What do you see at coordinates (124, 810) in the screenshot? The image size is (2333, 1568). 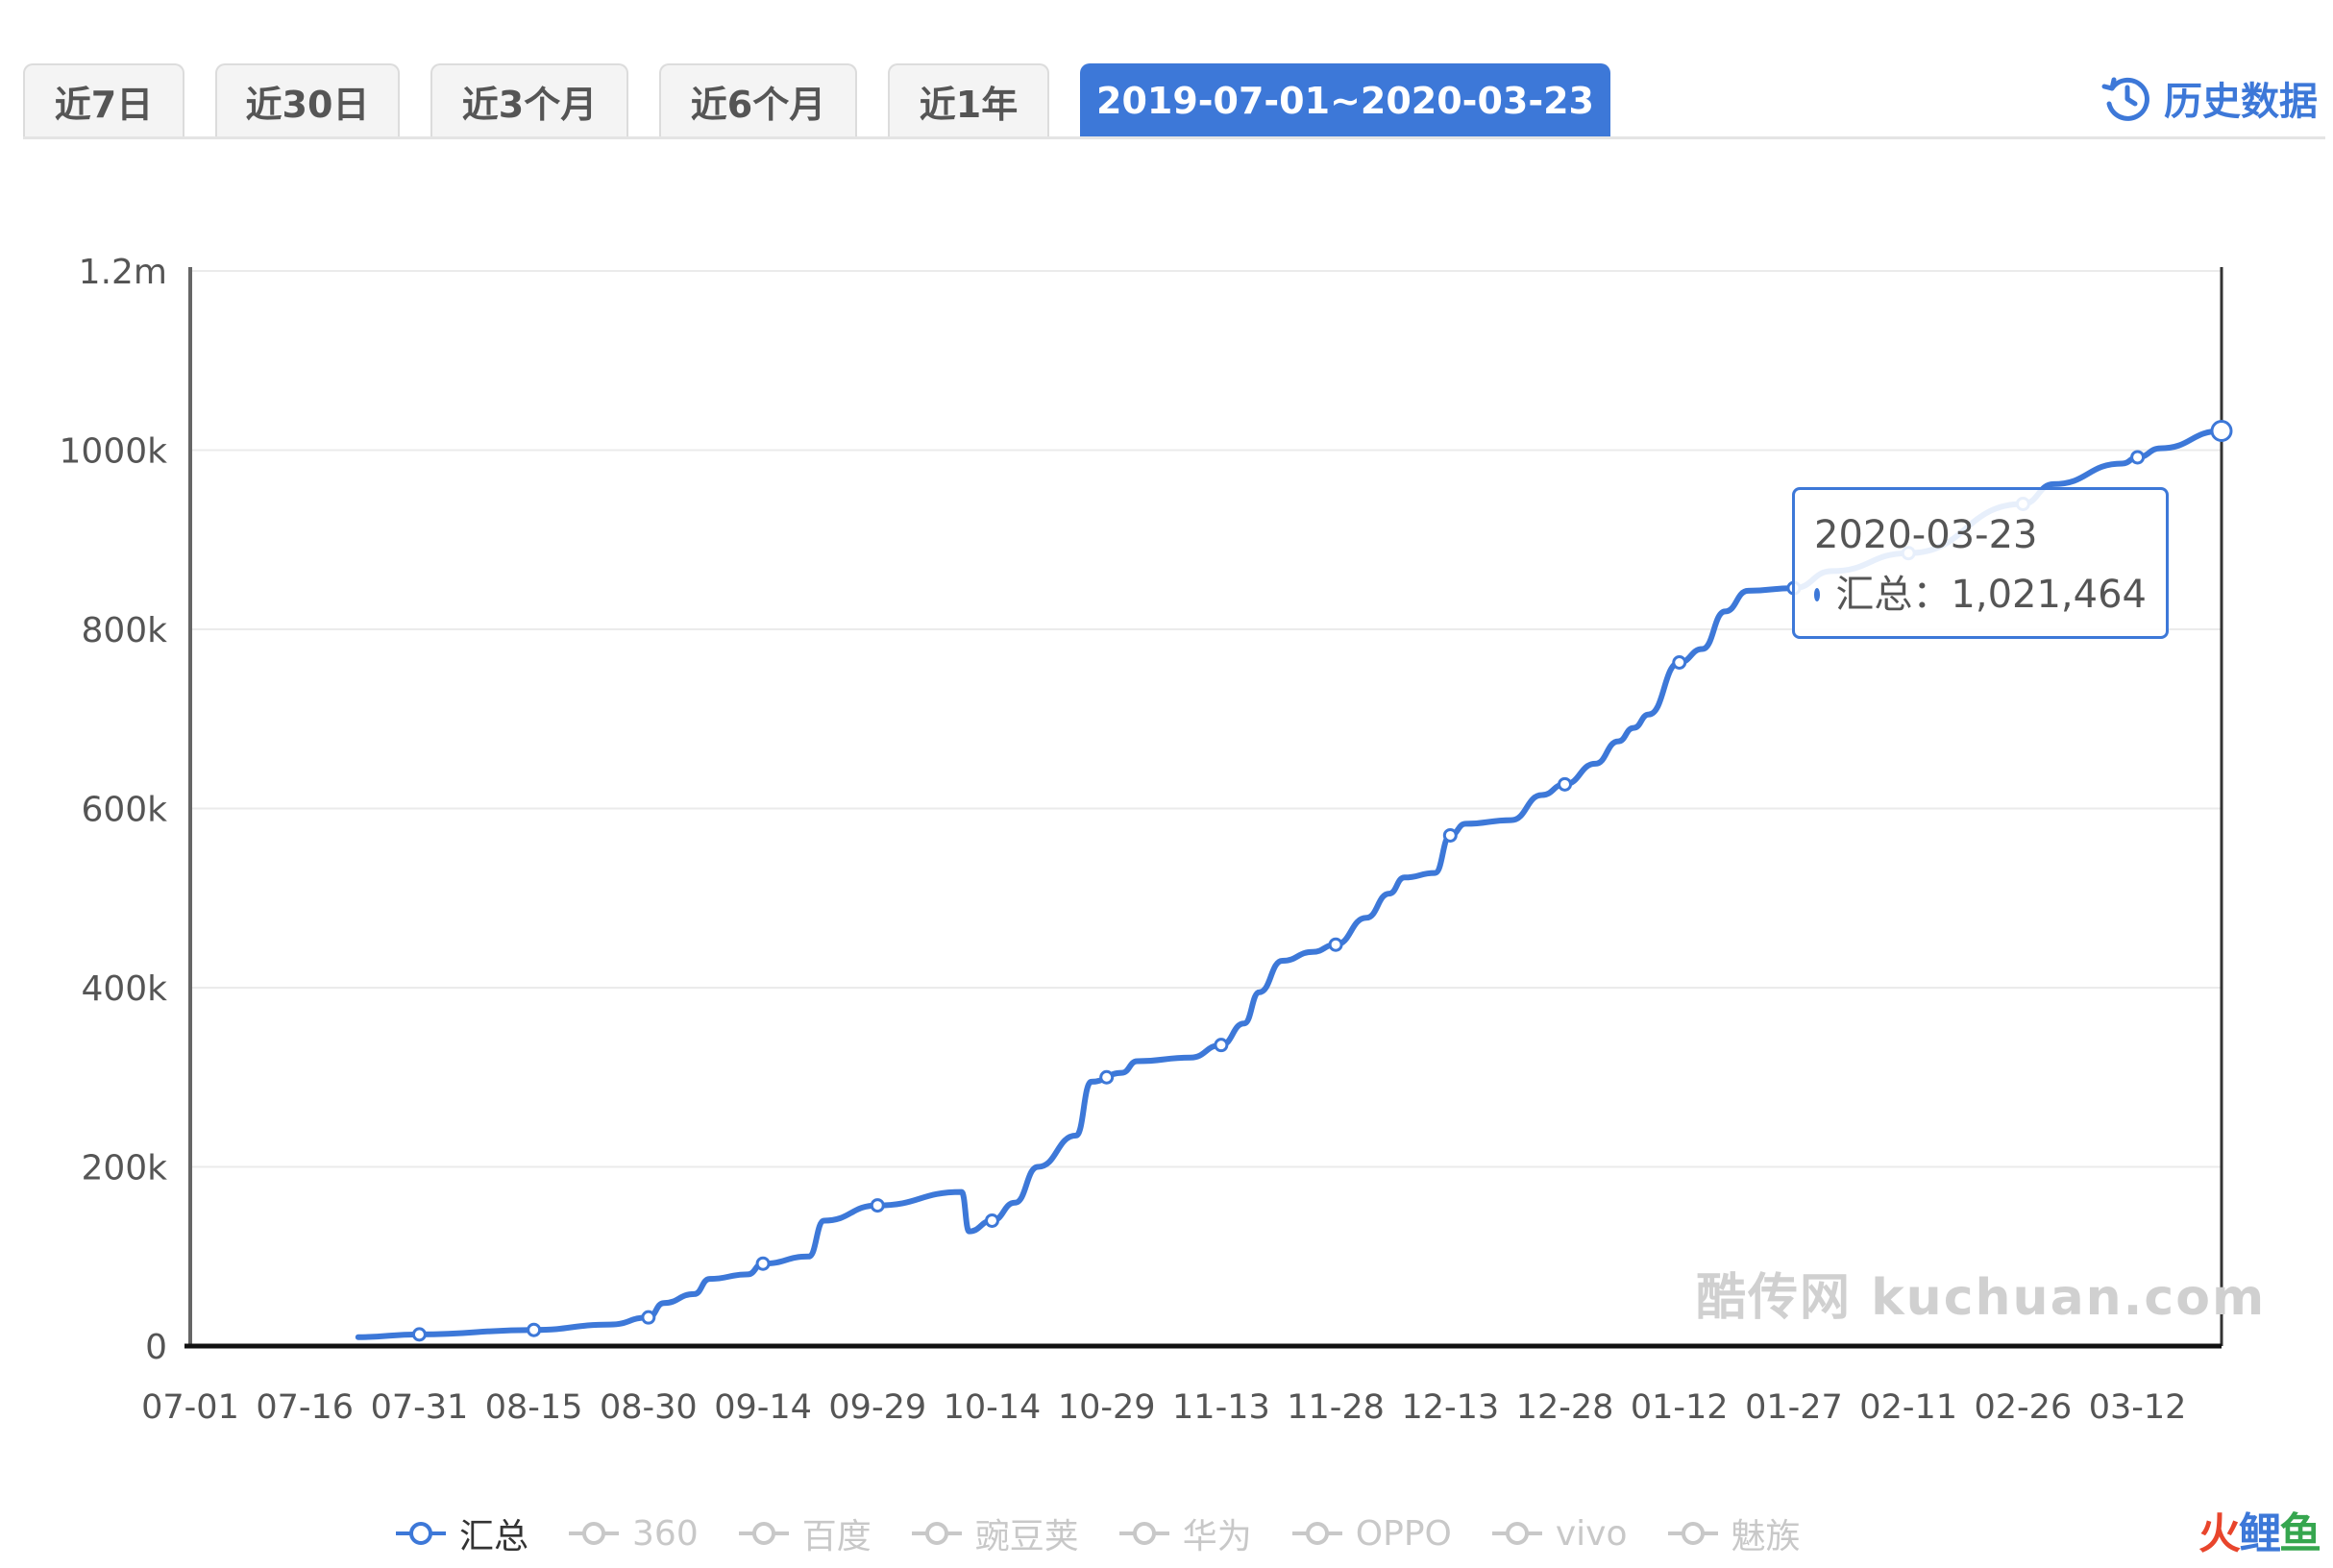 I see `y-tick-label: 600k` at bounding box center [124, 810].